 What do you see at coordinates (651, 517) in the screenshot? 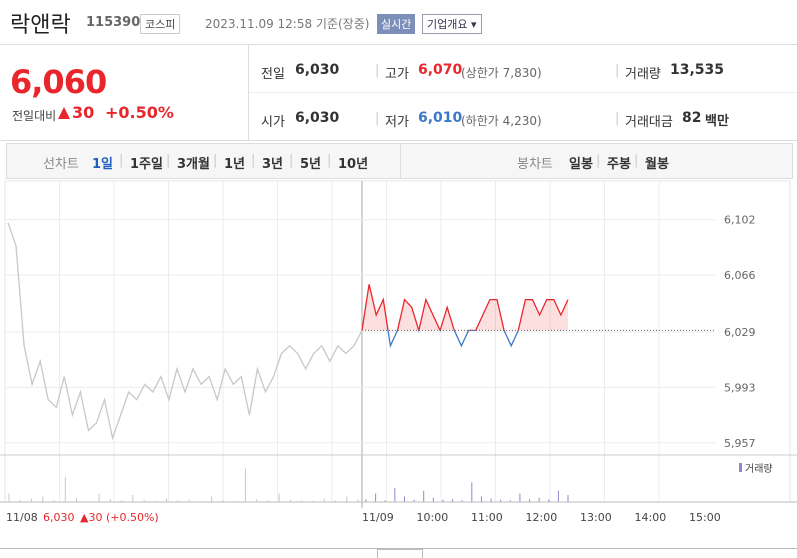
I see `x-tick-label: 14:00` at bounding box center [651, 517].